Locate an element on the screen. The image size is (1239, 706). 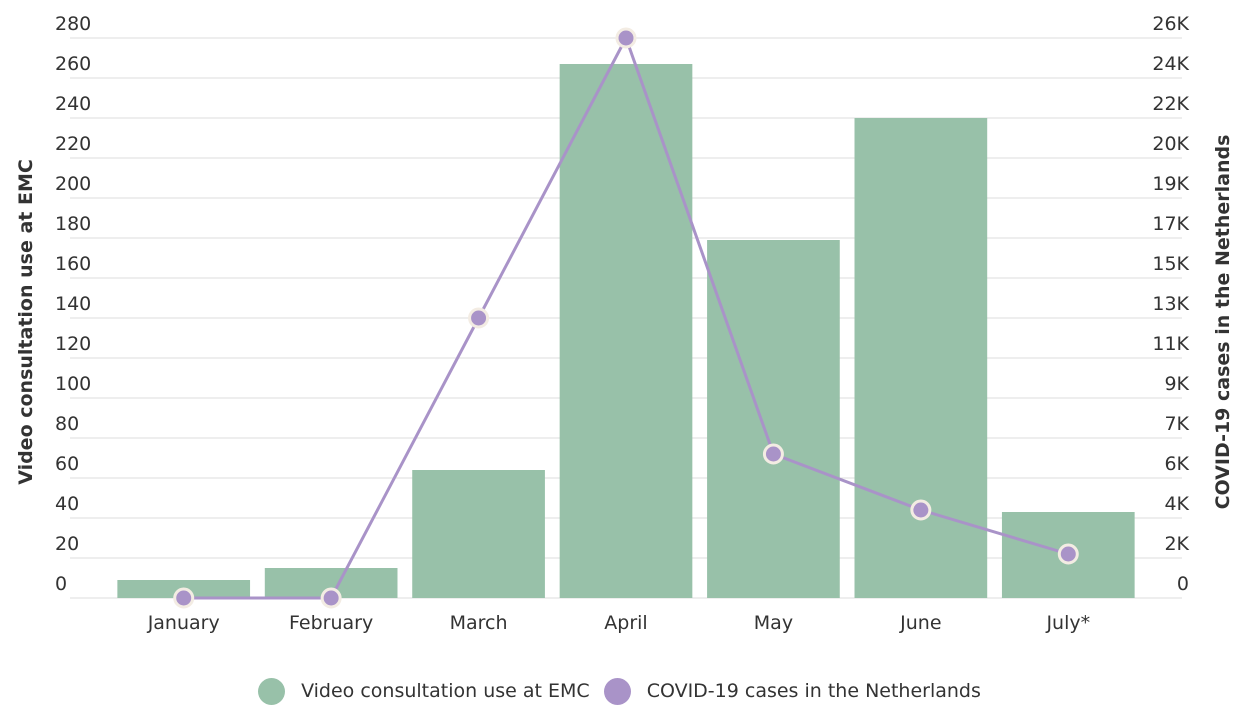
y2-tick-label: 22K is located at coordinates (1170, 104).